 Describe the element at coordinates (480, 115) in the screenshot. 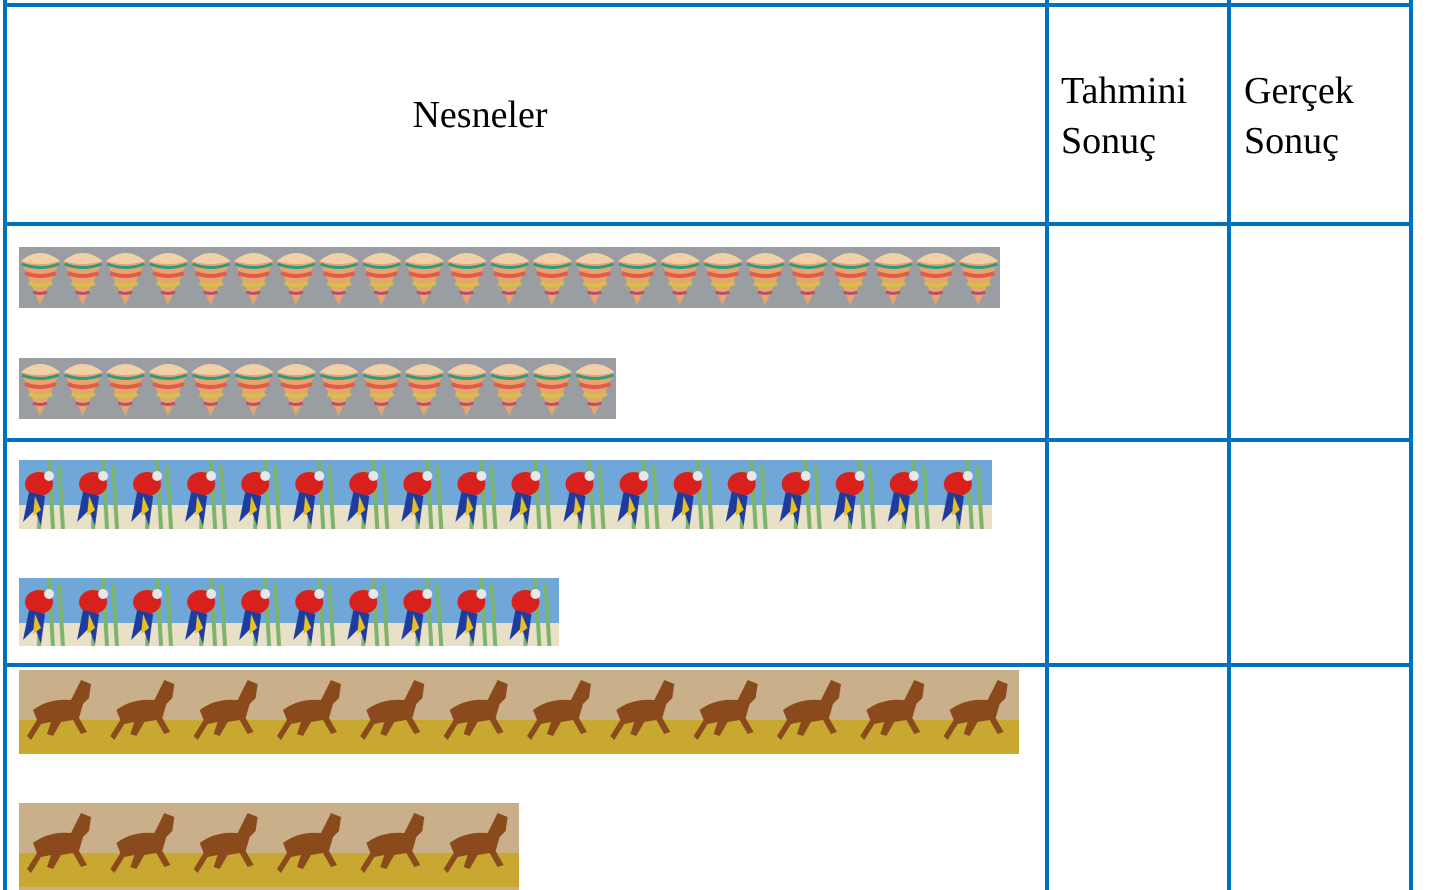

I see `header-objects: Nesneler` at that location.